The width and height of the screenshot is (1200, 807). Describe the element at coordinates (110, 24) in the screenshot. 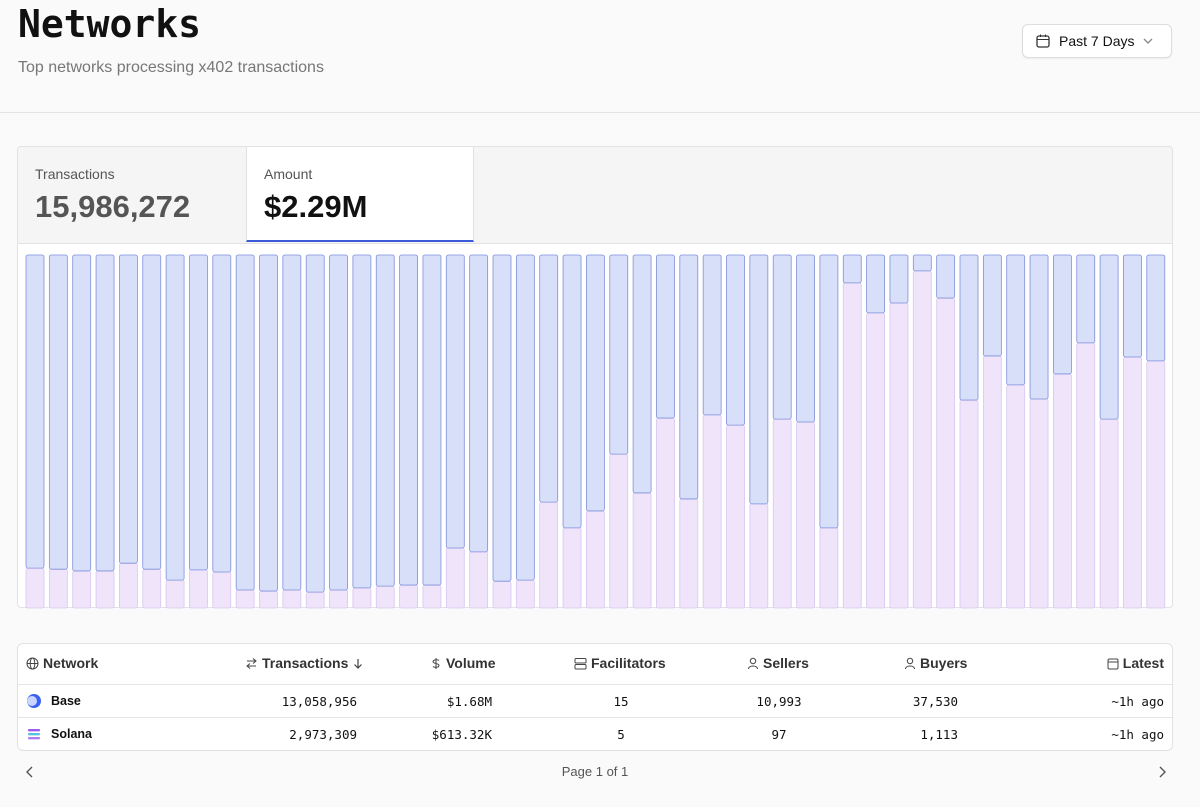

I see `page-title: Networks` at that location.